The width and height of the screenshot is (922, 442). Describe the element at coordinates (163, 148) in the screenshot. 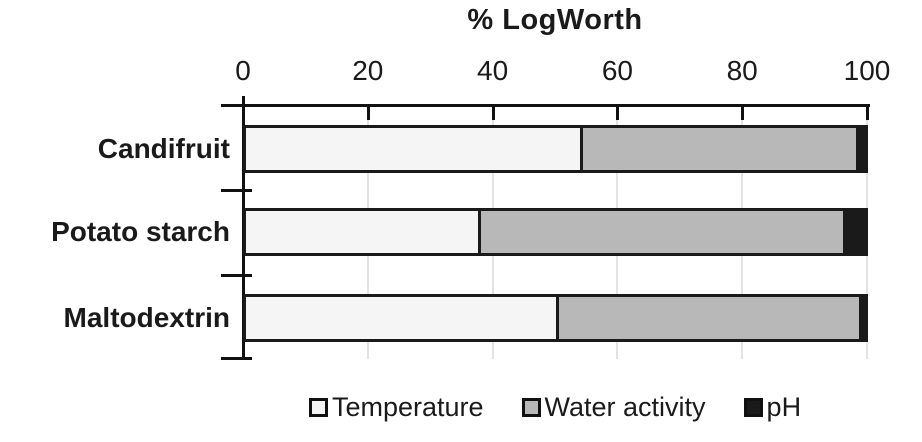

I see `category-label-candifruit: Candifruit` at that location.